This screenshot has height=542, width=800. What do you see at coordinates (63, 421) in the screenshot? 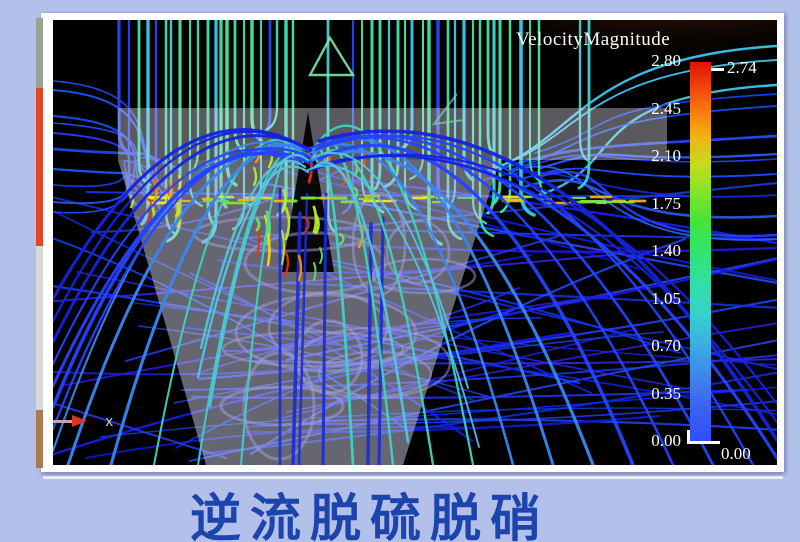
I see `axis-arrow-stem` at bounding box center [63, 421].